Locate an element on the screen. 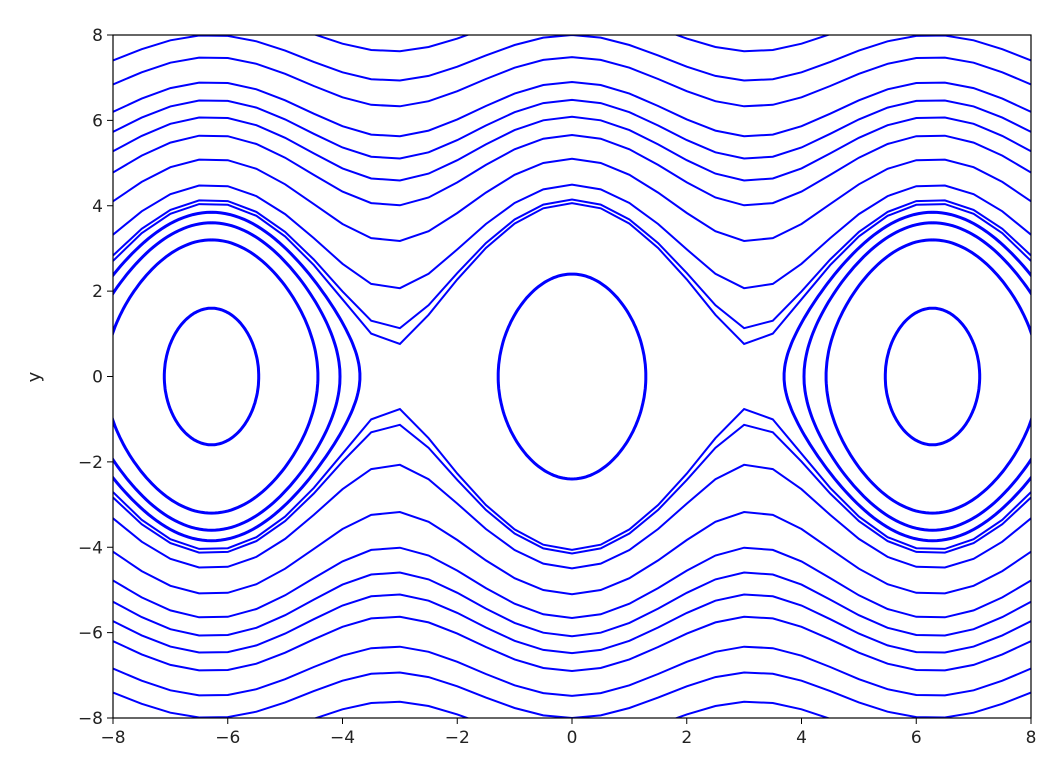 Image resolution: width=1057 pixels, height=780 pixels. y-tick-label: 0 is located at coordinates (97, 378).